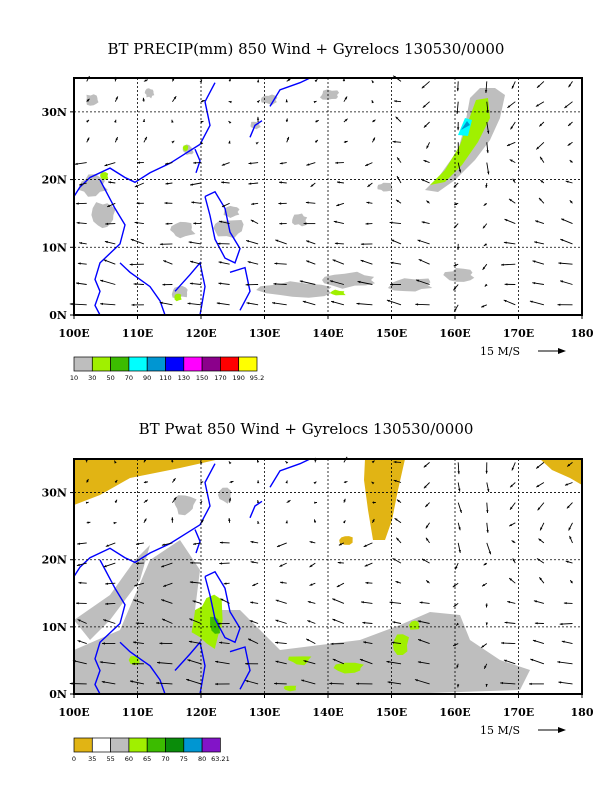 This screenshot has height=792, width=612. What do you see at coordinates (92, 378) in the screenshot?
I see `colorbar-label: 30` at bounding box center [92, 378].